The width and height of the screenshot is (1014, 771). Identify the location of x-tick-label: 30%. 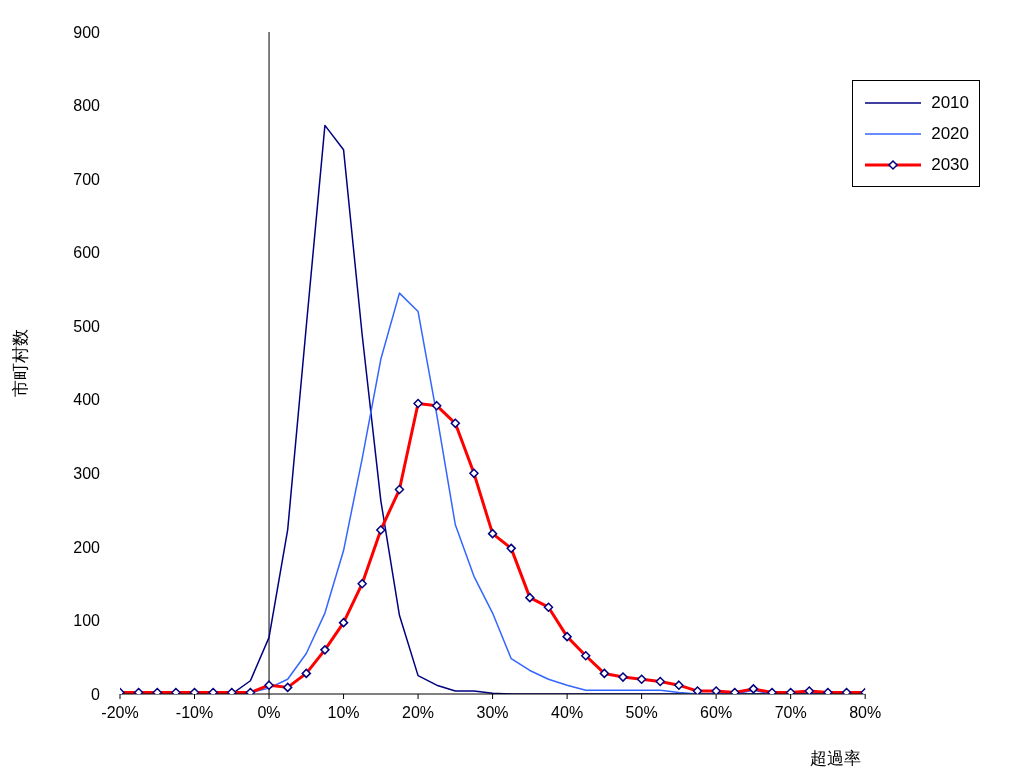
(492, 713).